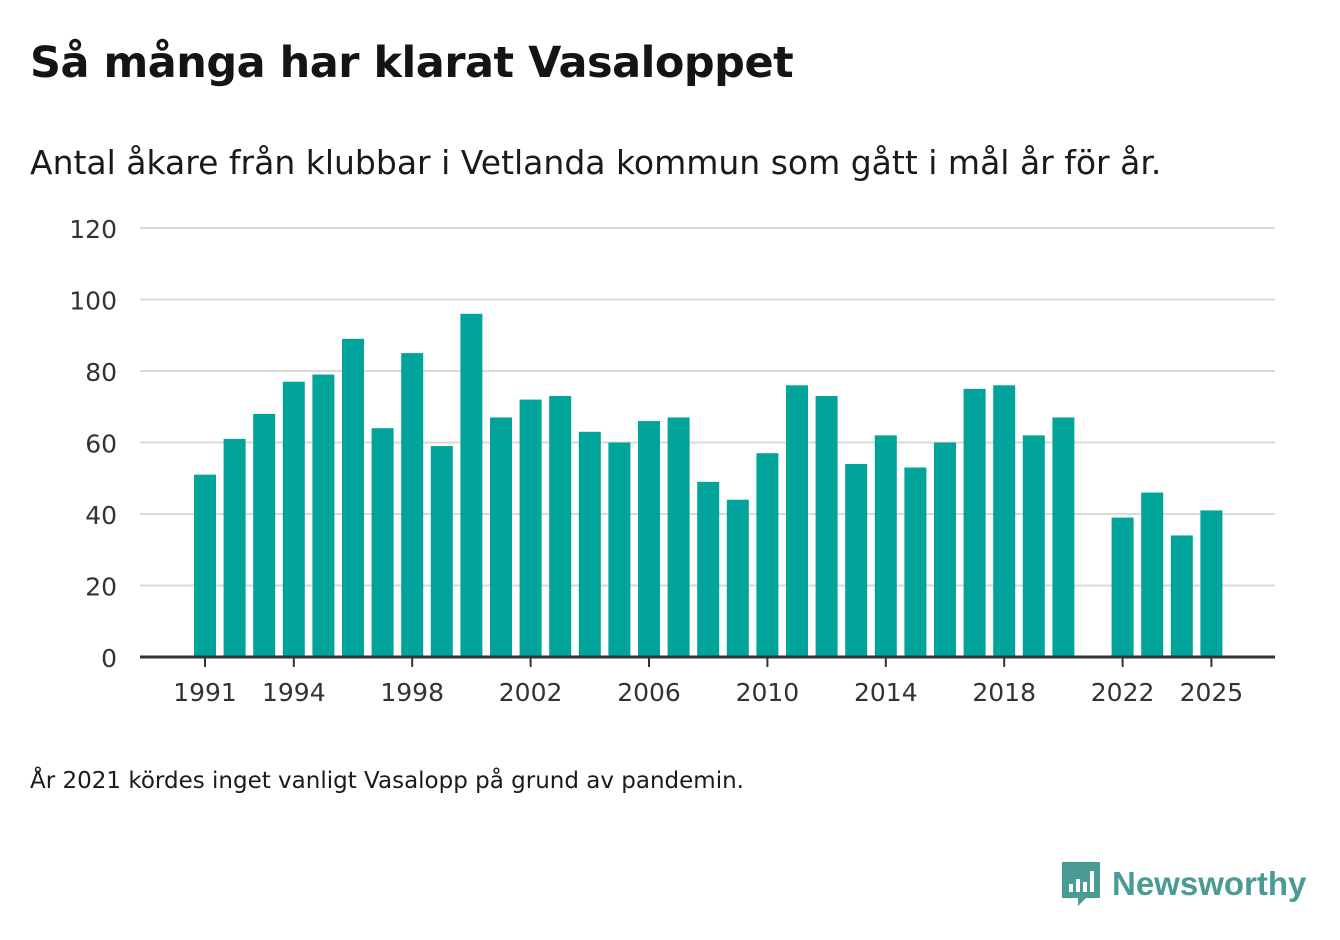 The height and width of the screenshot is (940, 1340). I want to click on bar-2005, so click(619, 549).